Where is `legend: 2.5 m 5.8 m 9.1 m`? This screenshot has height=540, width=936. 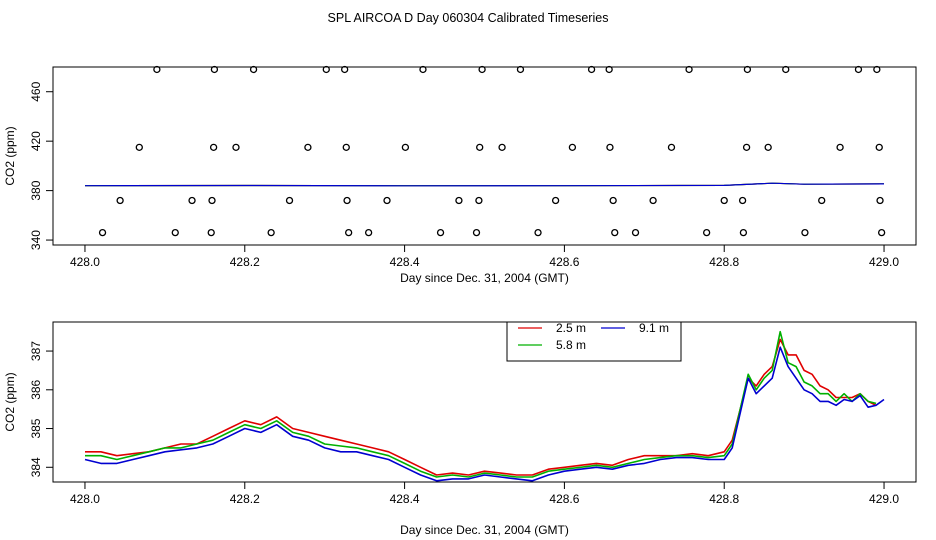 legend: 2.5 m 5.8 m 9.1 m is located at coordinates (594, 341).